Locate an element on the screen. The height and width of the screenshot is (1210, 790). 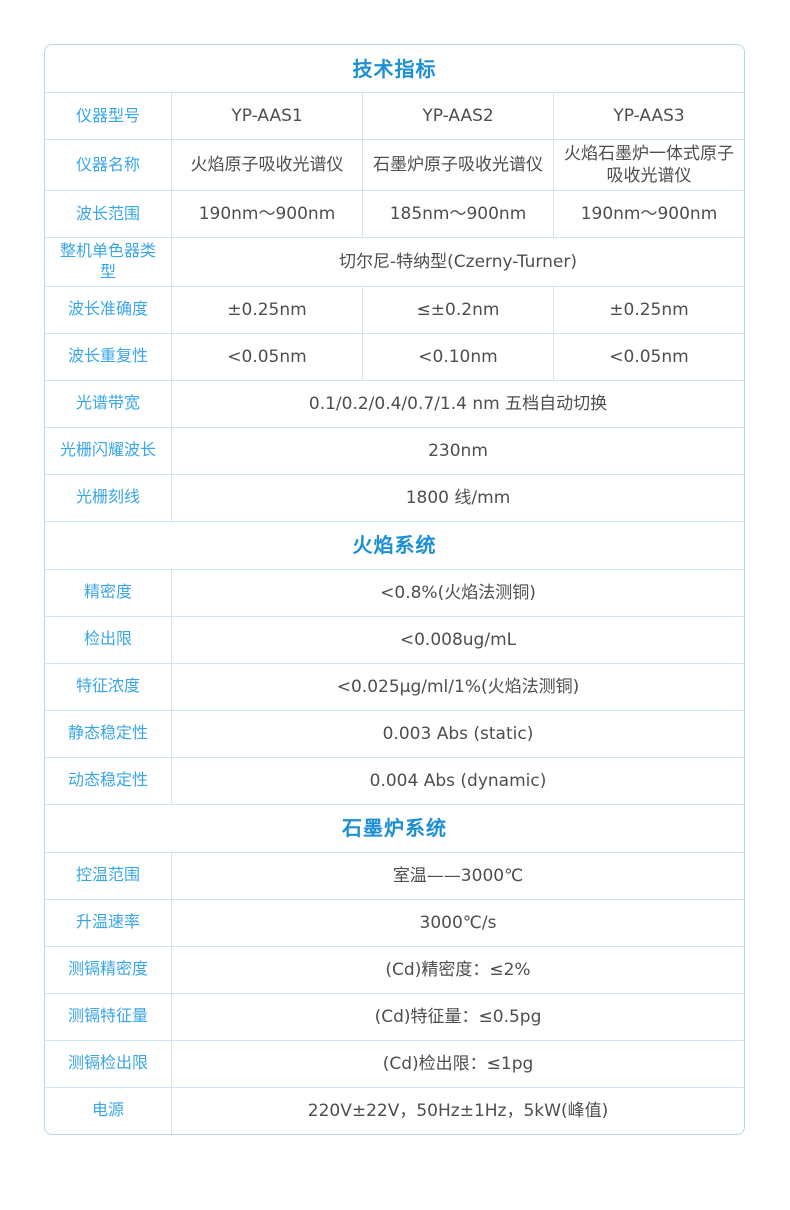
table-row: 波长范围 190nm～900nm 185nm～900nm 190nm～900nm is located at coordinates (394, 214).